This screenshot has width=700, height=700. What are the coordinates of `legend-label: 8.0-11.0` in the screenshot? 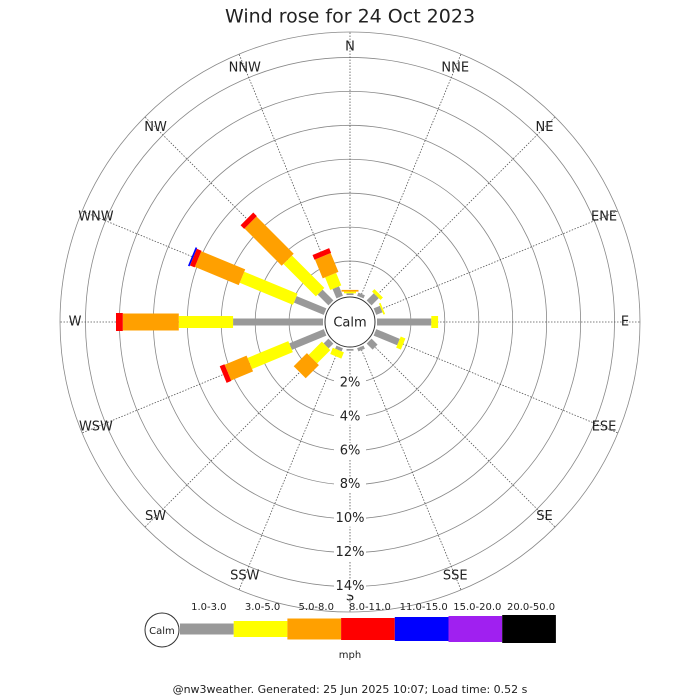 It's located at (370, 607).